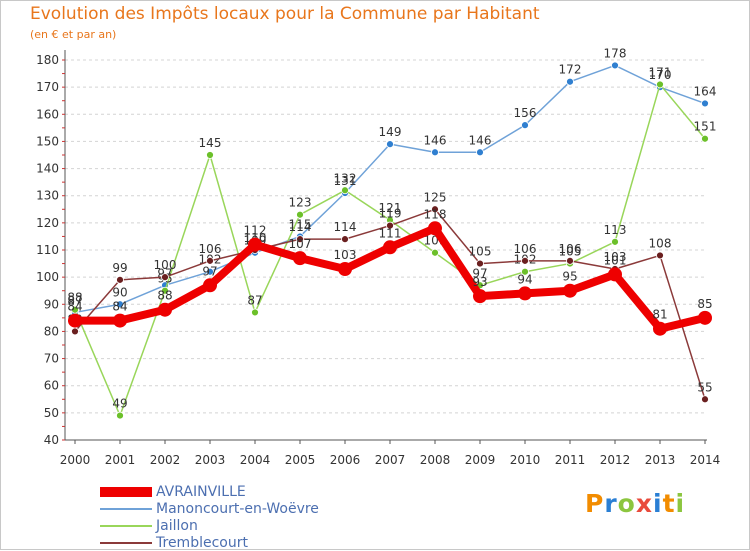  I want to click on y-tick-label: 180, so click(47, 60).